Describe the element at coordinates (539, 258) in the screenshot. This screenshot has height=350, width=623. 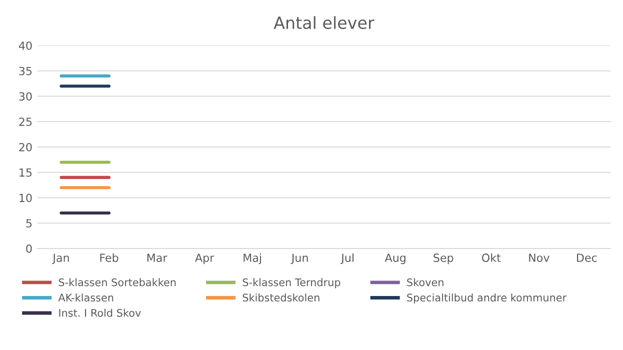
I see `x-tick-label: Nov` at that location.